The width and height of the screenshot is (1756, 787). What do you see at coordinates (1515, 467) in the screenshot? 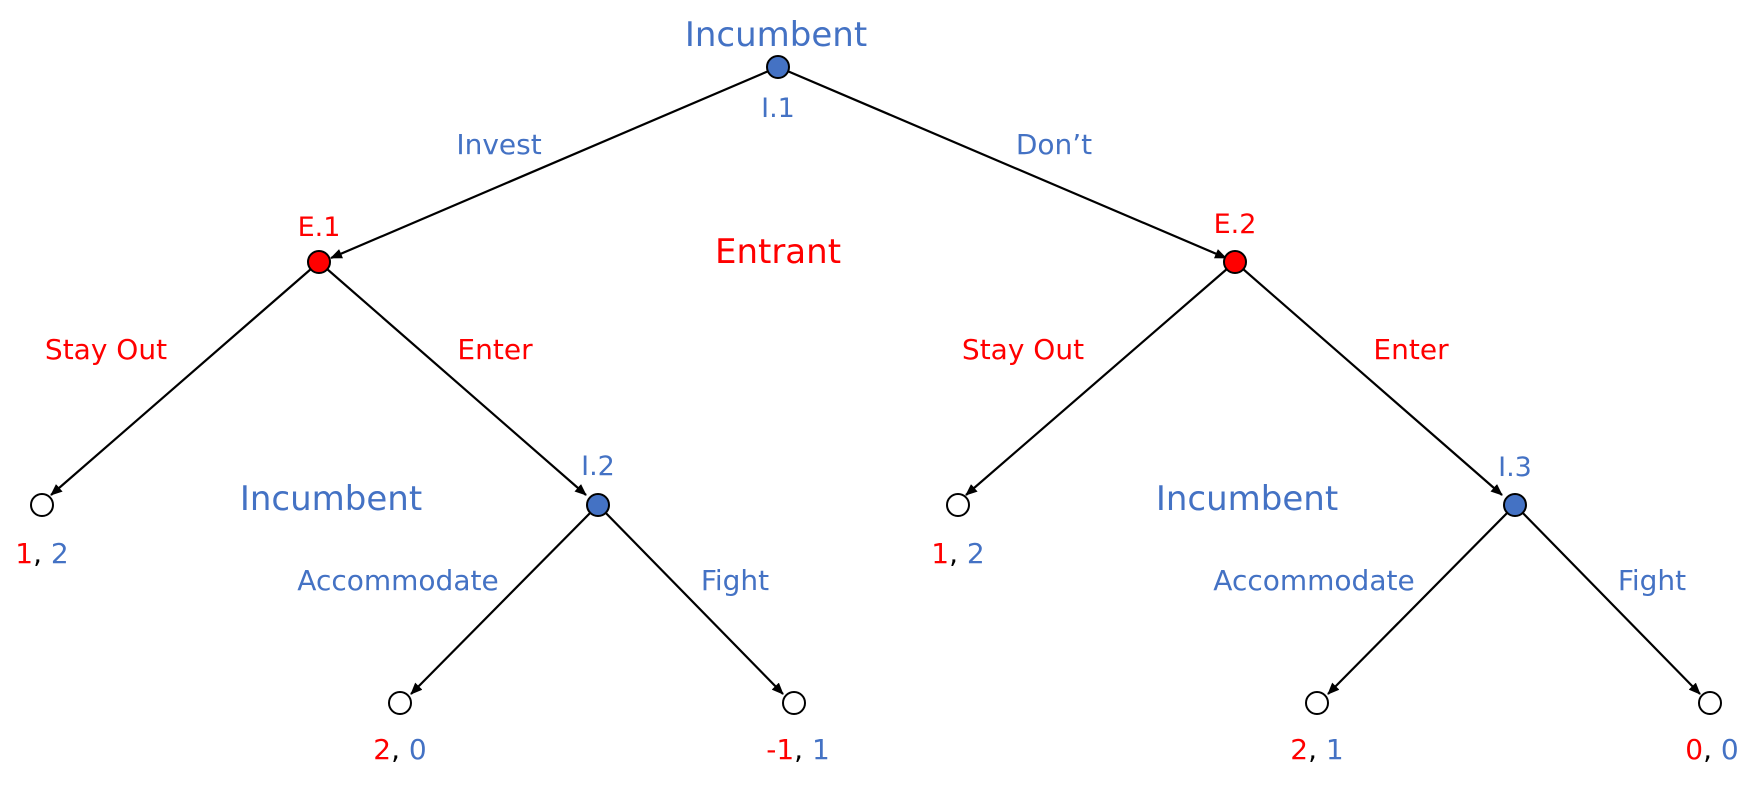
I see `node-id-I3: I.3` at bounding box center [1515, 467].